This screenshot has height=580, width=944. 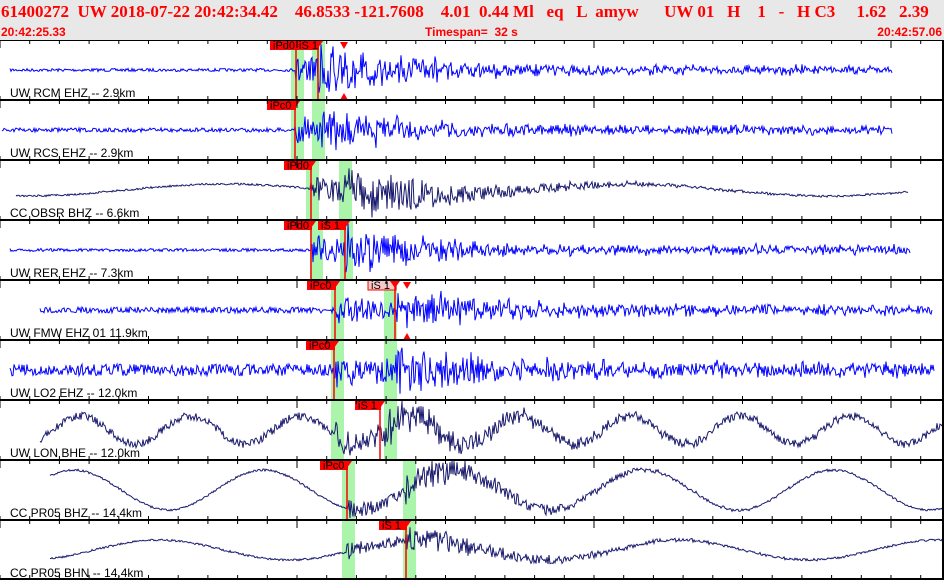 I want to click on start-time: 20:42:25.33, so click(x=33, y=32).